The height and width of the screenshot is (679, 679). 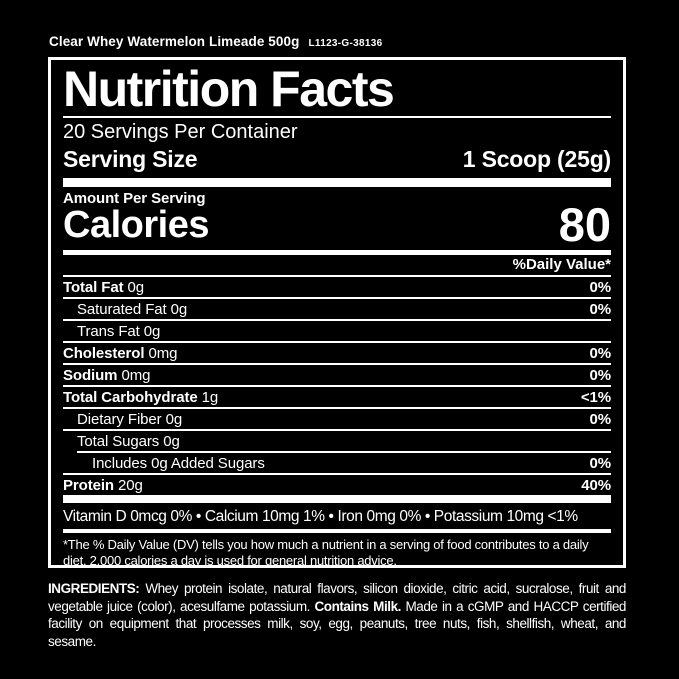 What do you see at coordinates (357, 606) in the screenshot?
I see `ingredients-bold-segment: Contains Milk.` at bounding box center [357, 606].